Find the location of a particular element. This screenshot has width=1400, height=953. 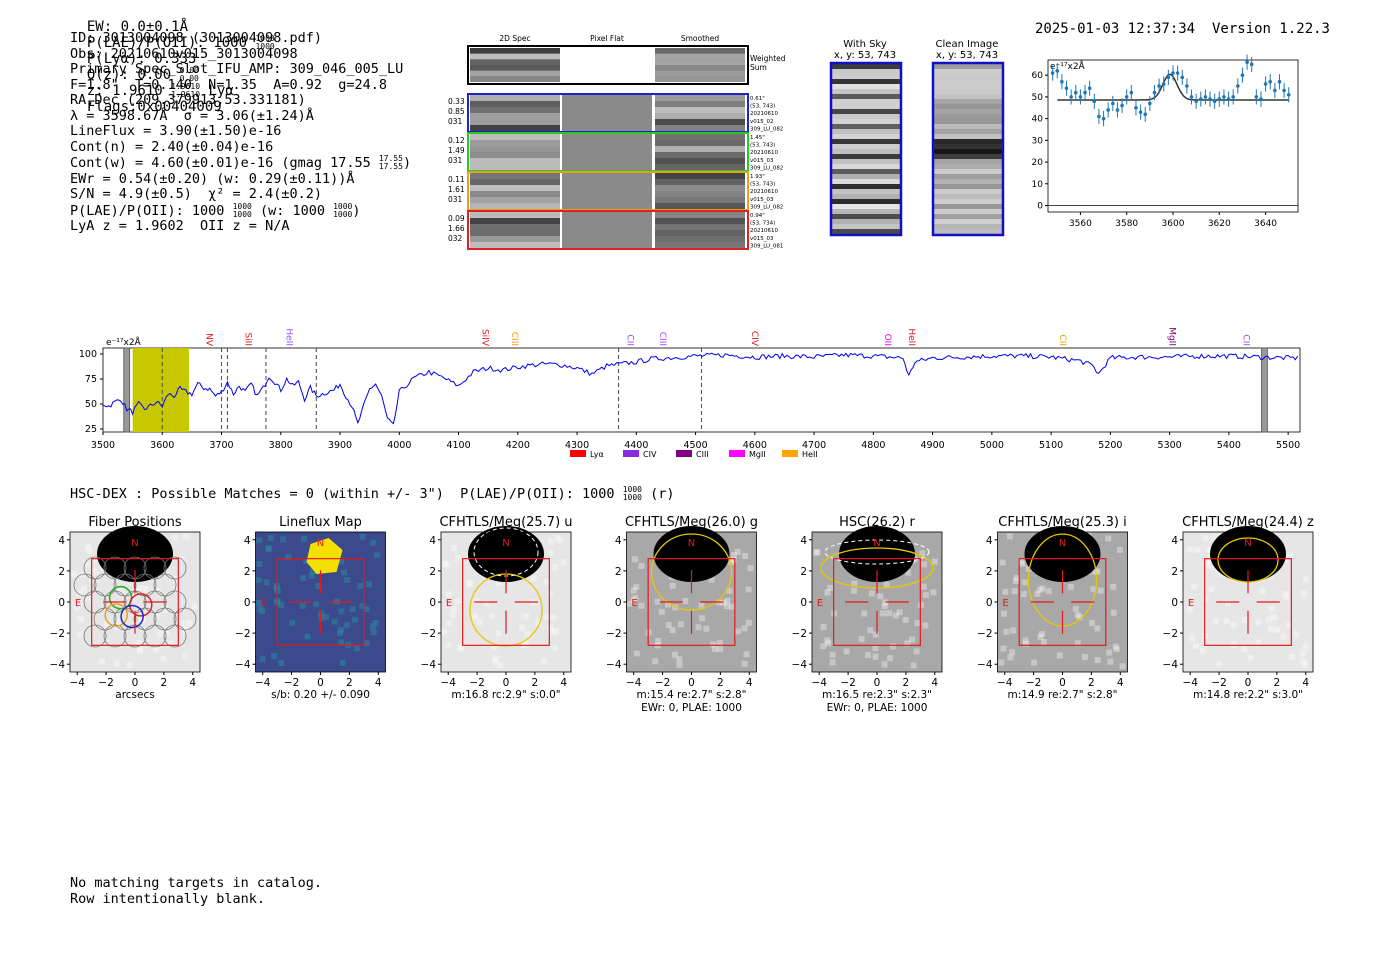

x-tick-label: 4 is located at coordinates (192, 683).